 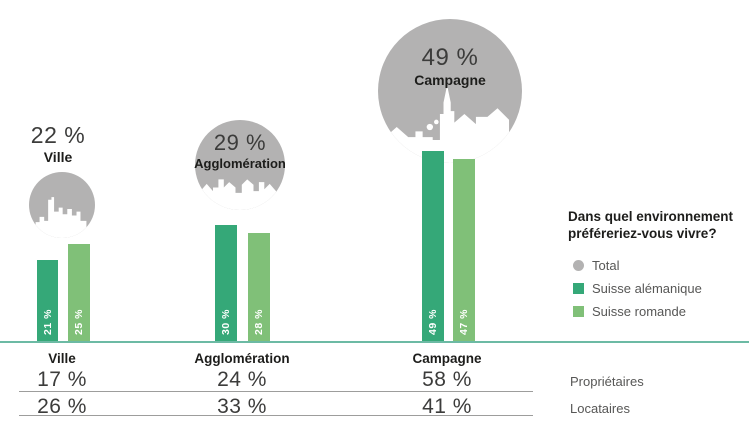 What do you see at coordinates (447, 406) in the screenshot?
I see `table-cell: 41 %` at bounding box center [447, 406].